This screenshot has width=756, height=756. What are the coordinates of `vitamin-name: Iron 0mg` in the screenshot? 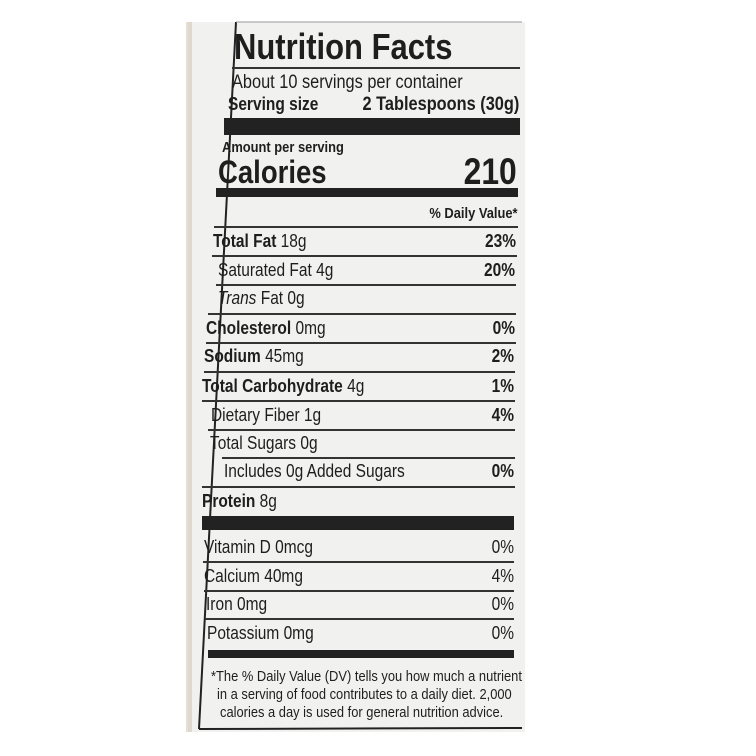 It's located at (237, 604).